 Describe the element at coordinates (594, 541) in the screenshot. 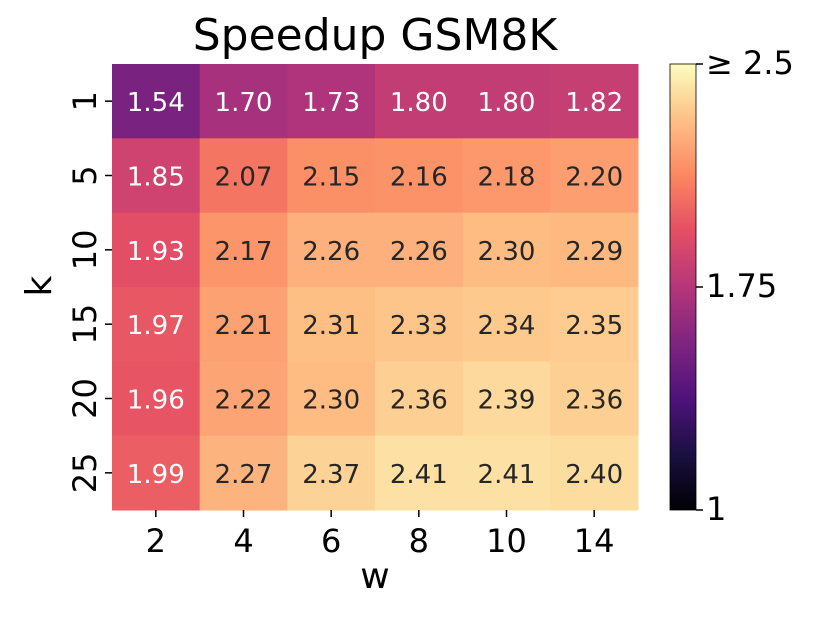

I see `x-tick-label: 14` at that location.